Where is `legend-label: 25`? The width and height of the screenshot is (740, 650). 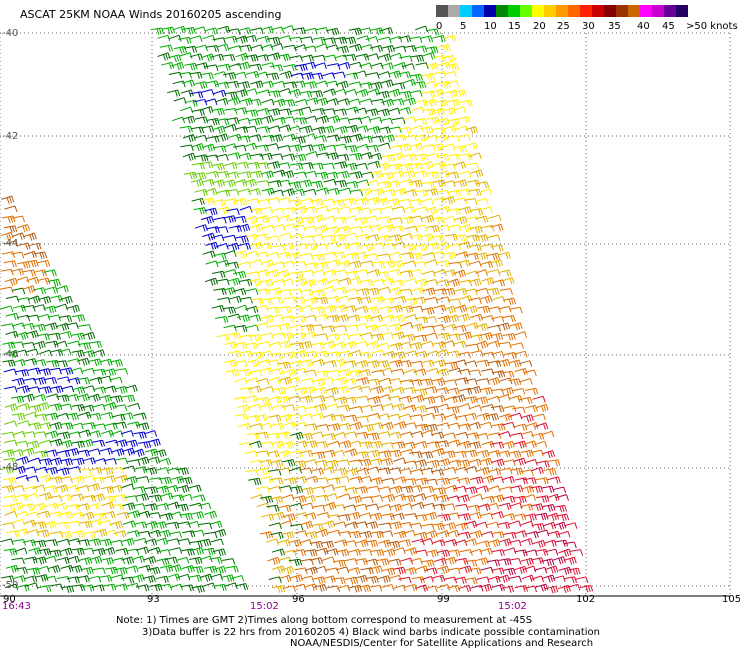 legend-label: 25 is located at coordinates (563, 26).